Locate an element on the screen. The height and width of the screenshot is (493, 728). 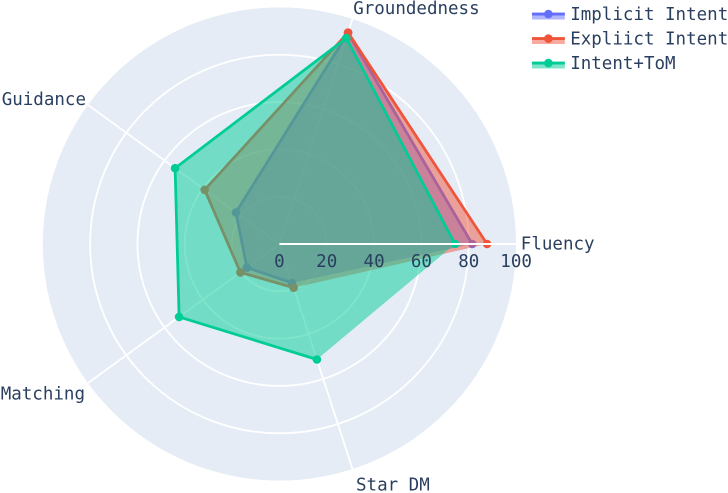
svg-text: Expliict Intent is located at coordinates (649, 40).